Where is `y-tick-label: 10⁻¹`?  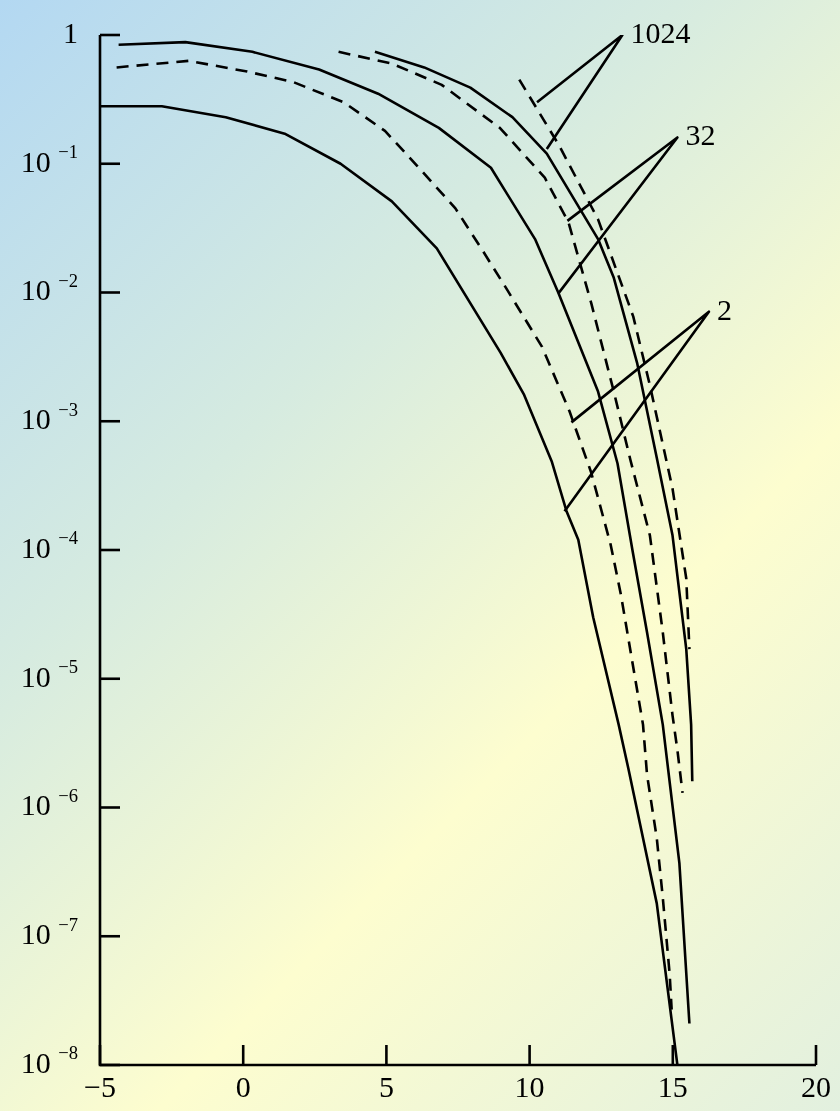
y-tick-label: 10⁻¹ is located at coordinates (49, 159).